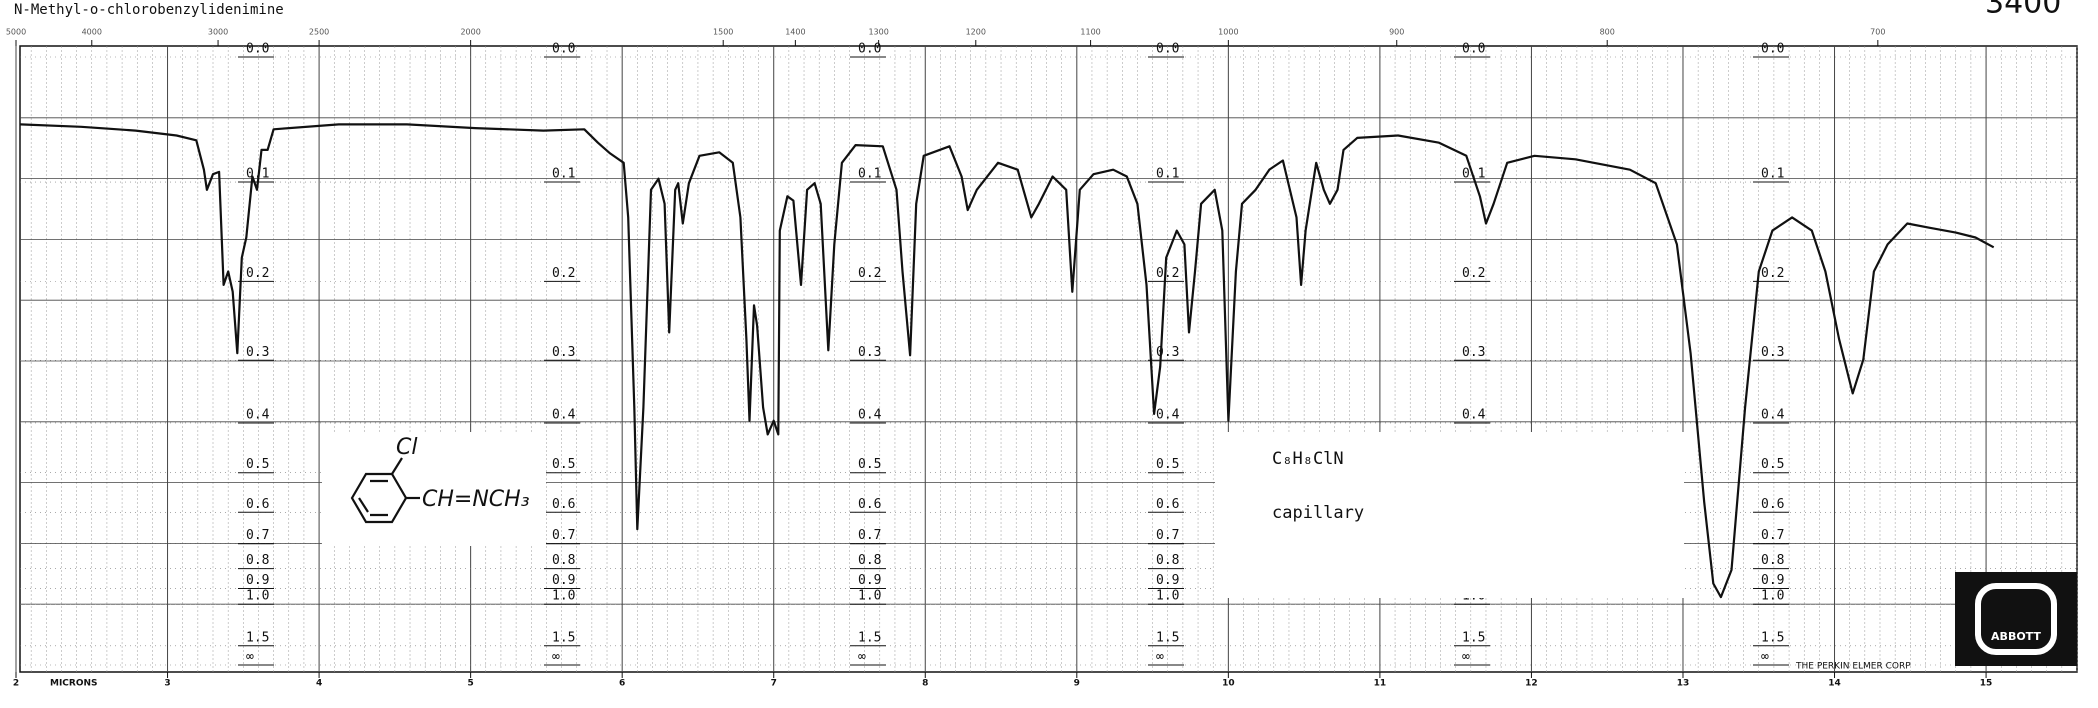  I want to click on sample-type: capillary, so click(1318, 513).